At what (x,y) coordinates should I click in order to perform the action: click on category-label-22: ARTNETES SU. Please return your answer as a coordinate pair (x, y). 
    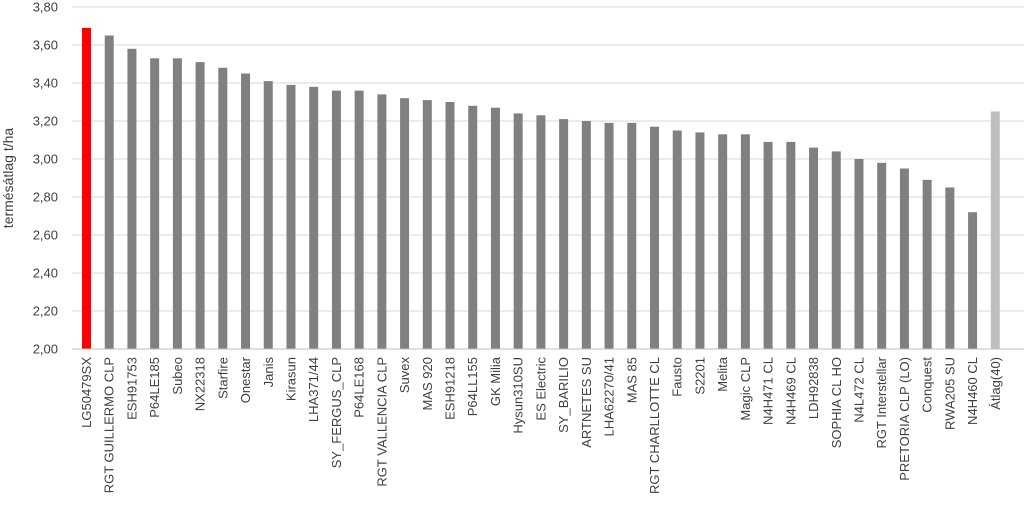
    Looking at the image, I should click on (586, 402).